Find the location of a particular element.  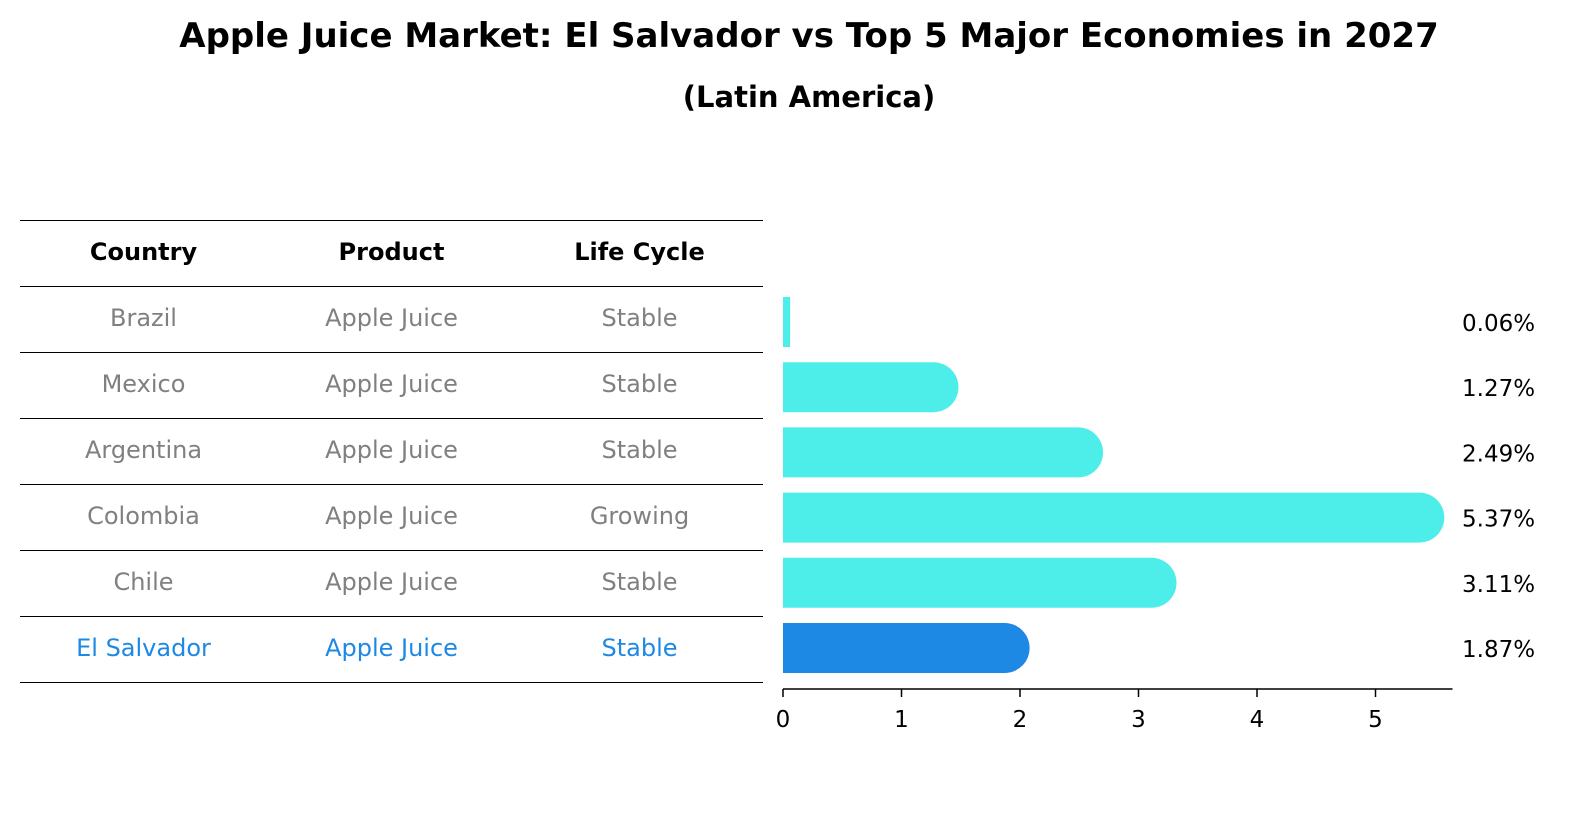

x-tick-label: 5 is located at coordinates (1375, 720).